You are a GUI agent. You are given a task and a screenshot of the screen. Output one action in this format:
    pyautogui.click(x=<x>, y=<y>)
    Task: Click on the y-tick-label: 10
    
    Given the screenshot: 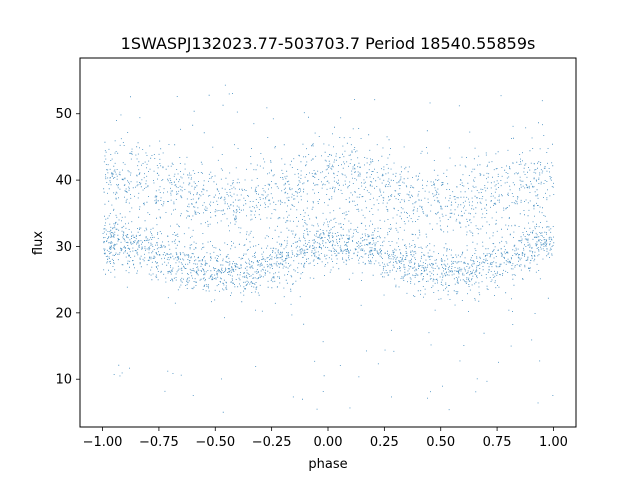 What is the action you would take?
    pyautogui.click(x=63, y=380)
    